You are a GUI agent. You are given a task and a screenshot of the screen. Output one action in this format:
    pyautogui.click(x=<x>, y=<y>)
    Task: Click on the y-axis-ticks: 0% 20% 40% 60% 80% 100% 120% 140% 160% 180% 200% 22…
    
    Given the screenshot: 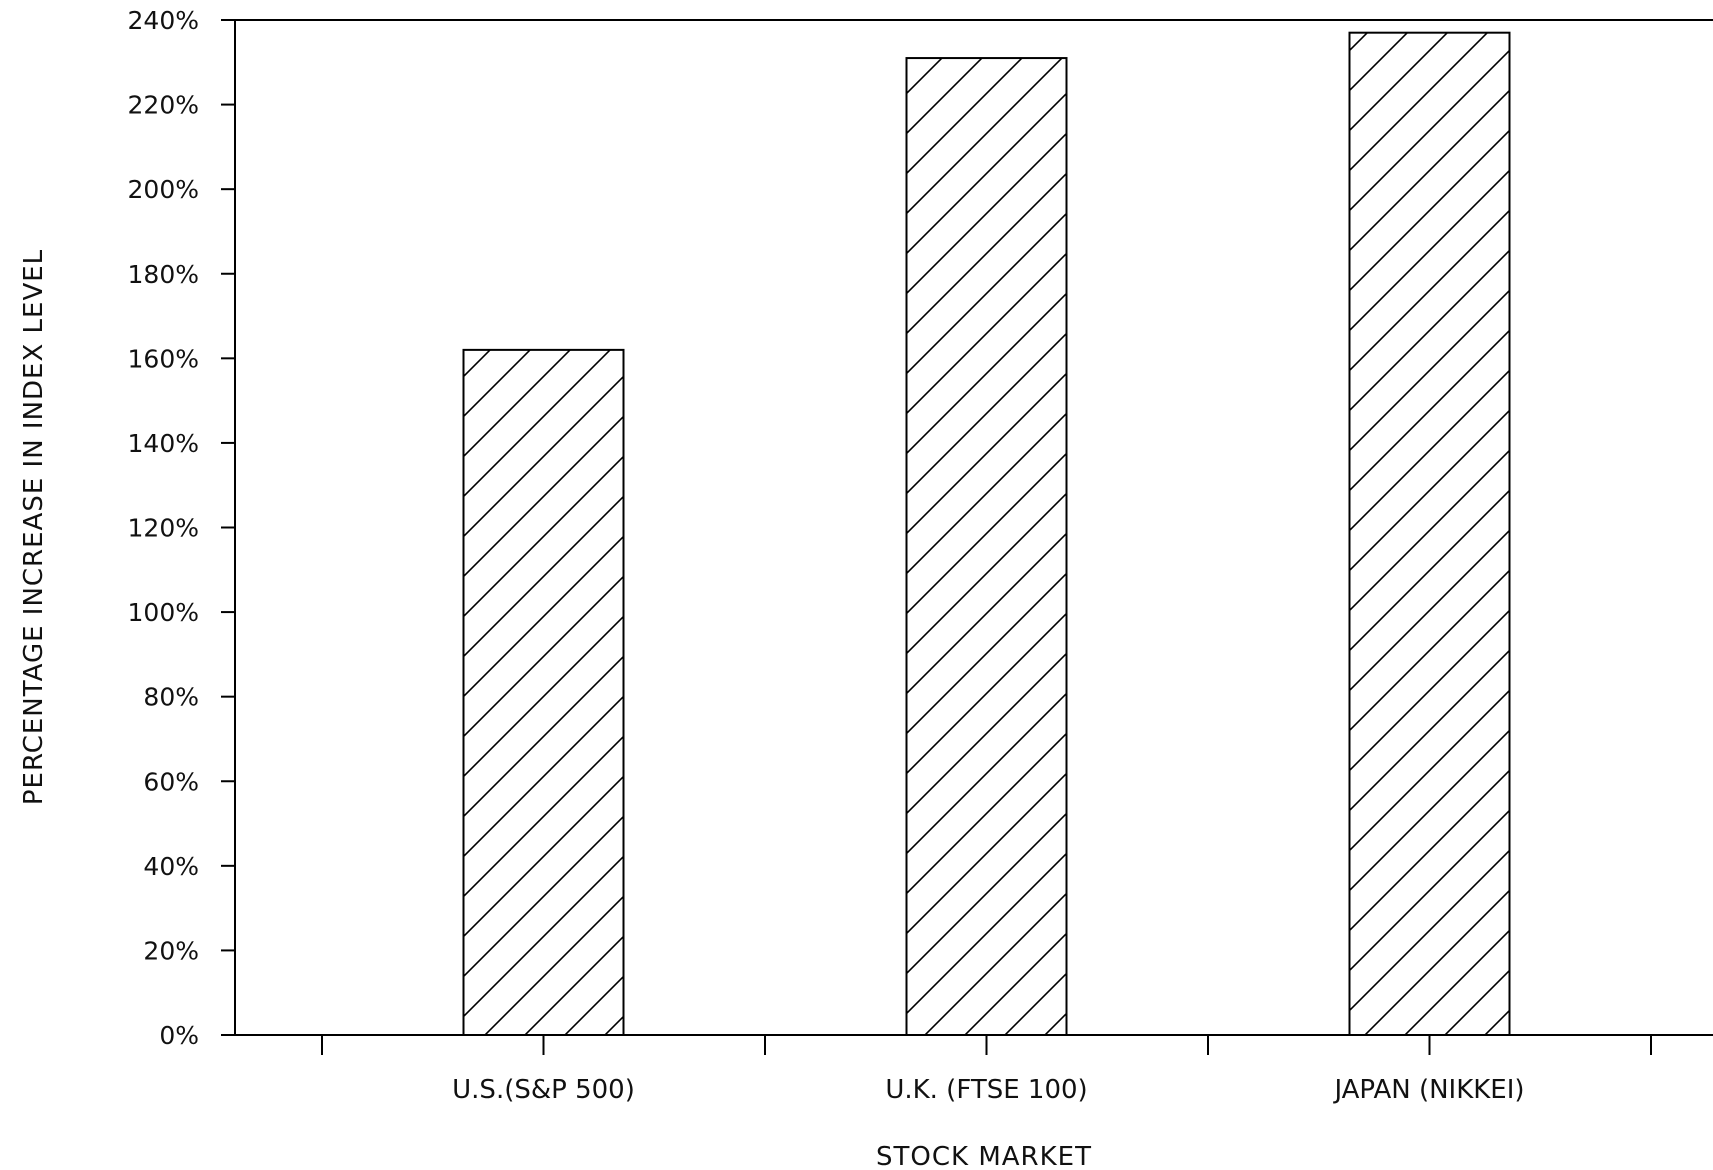 What is the action you would take?
    pyautogui.click(x=181, y=528)
    